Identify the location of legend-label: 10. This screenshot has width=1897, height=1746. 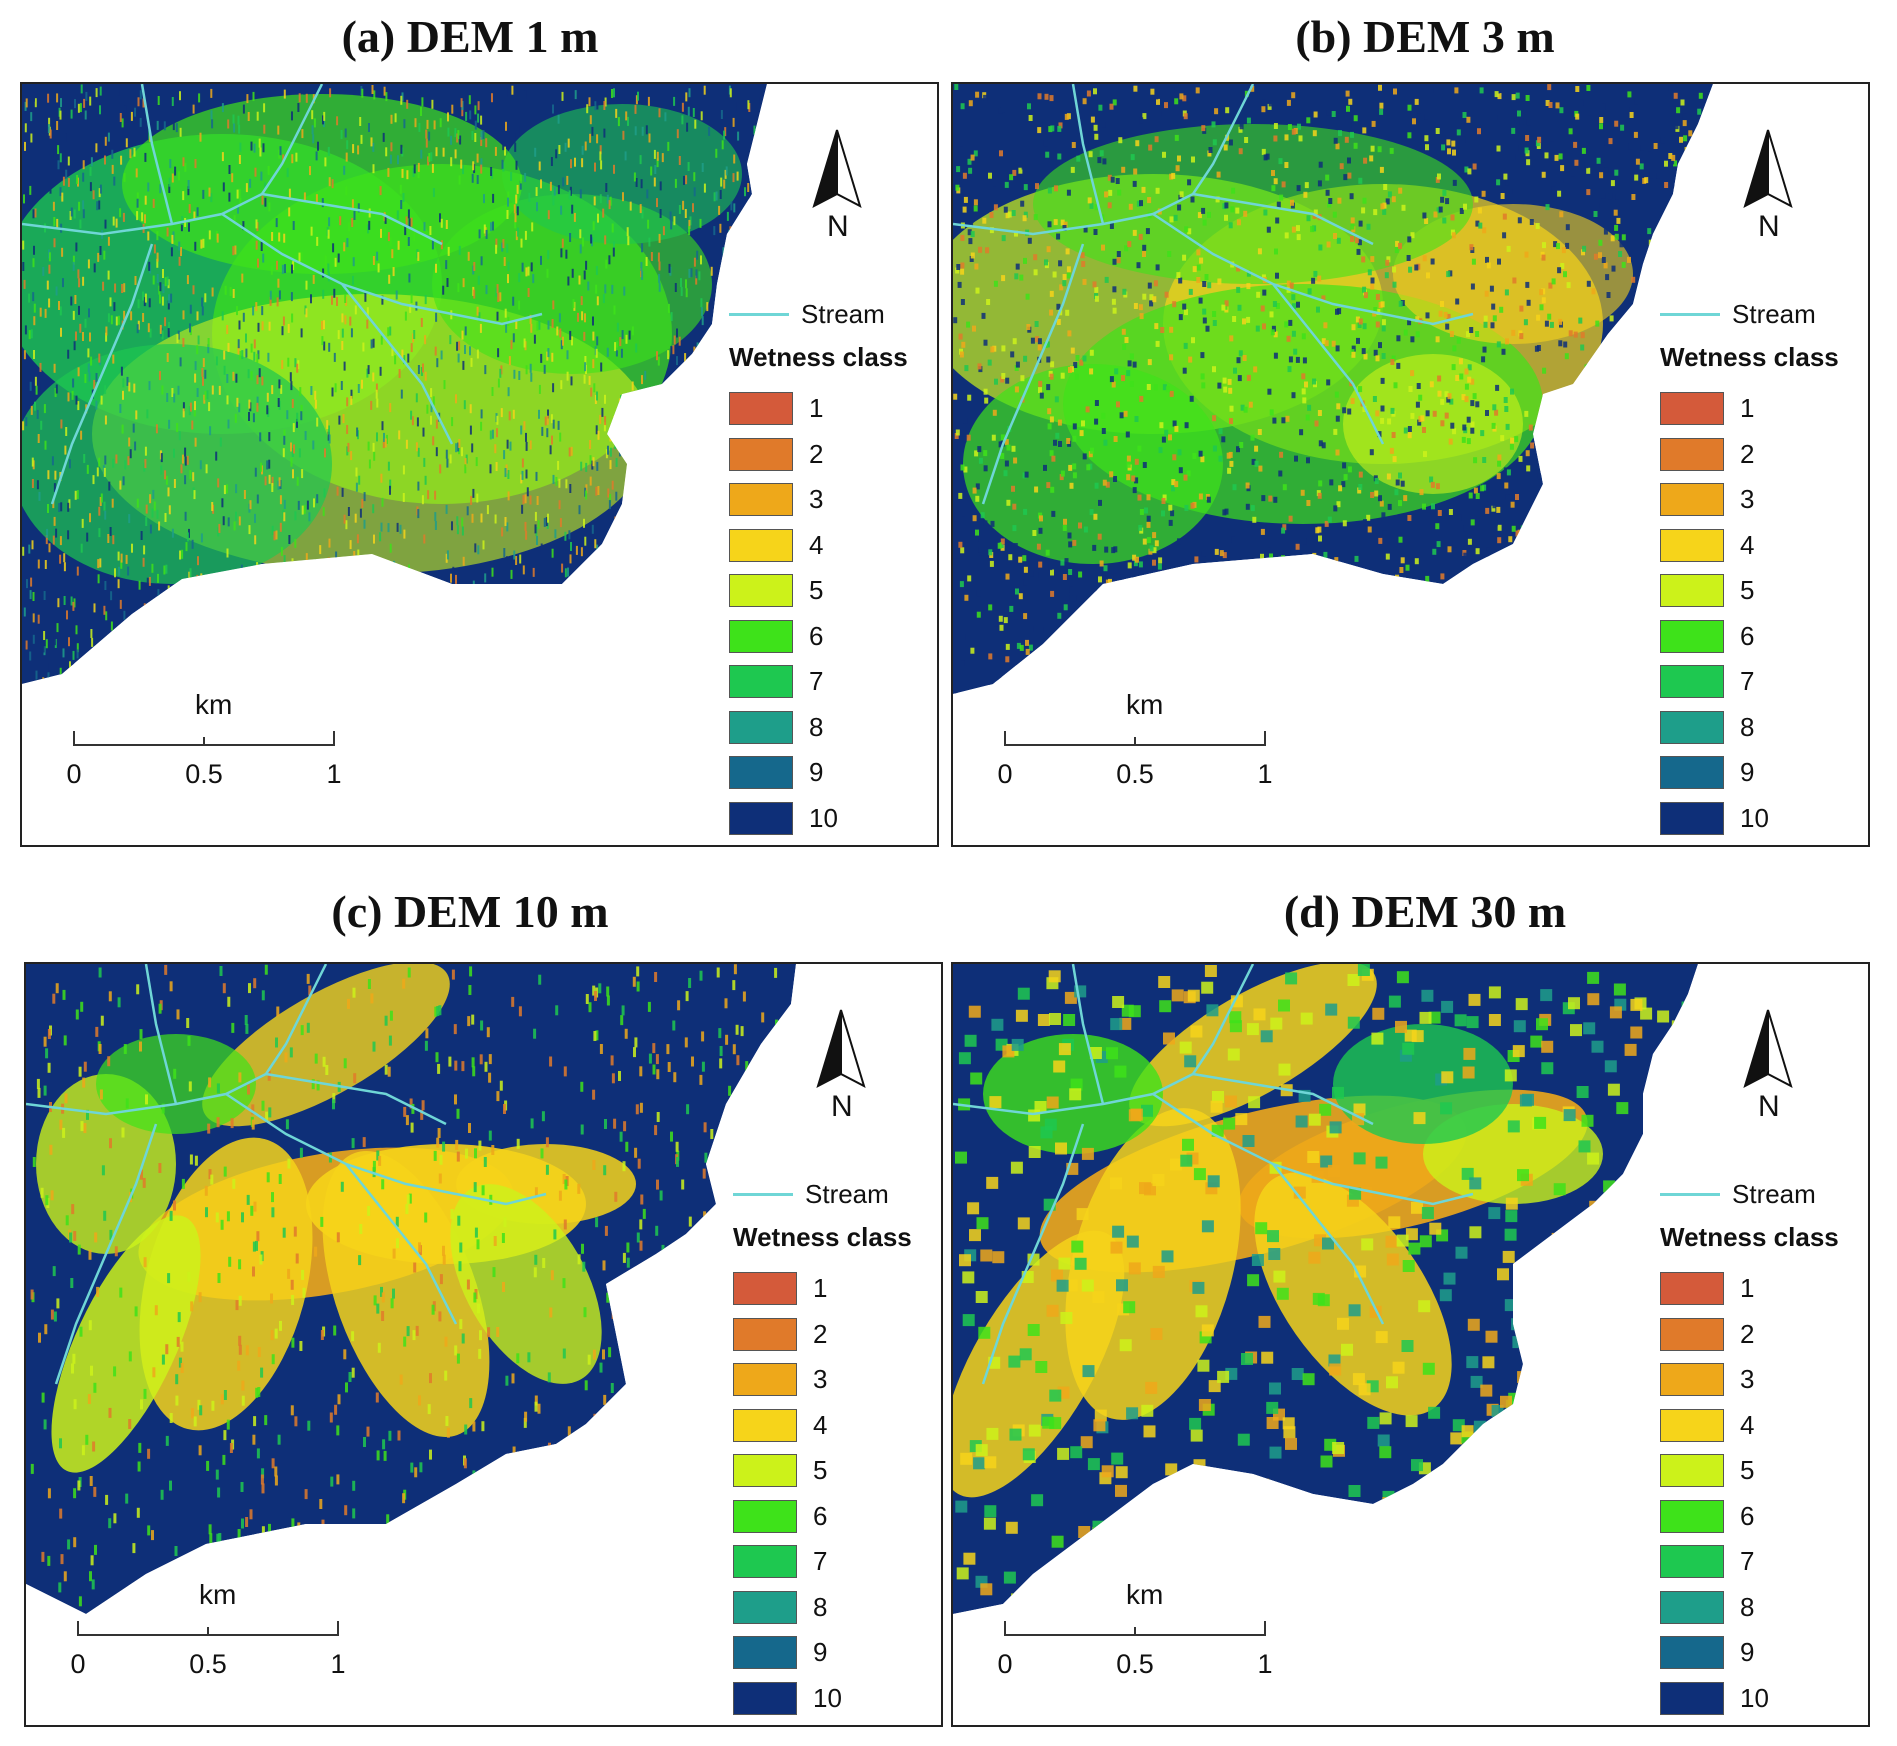
(827, 1697).